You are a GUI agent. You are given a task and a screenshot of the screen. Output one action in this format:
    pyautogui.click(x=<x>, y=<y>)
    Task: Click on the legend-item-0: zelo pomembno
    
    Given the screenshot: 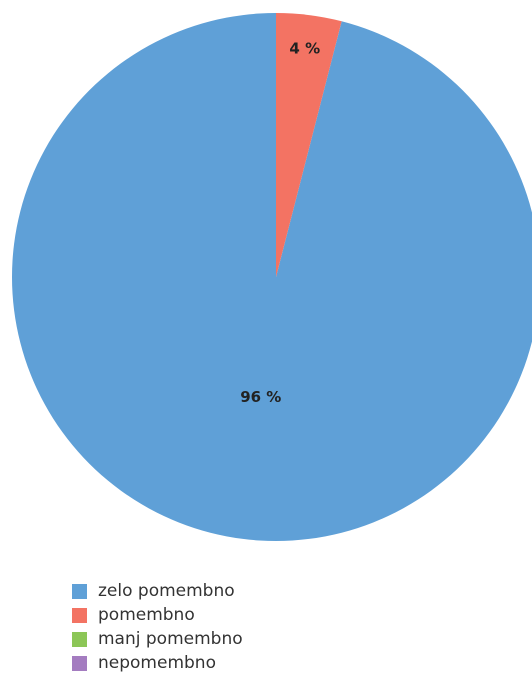 What is the action you would take?
    pyautogui.click(x=157, y=591)
    